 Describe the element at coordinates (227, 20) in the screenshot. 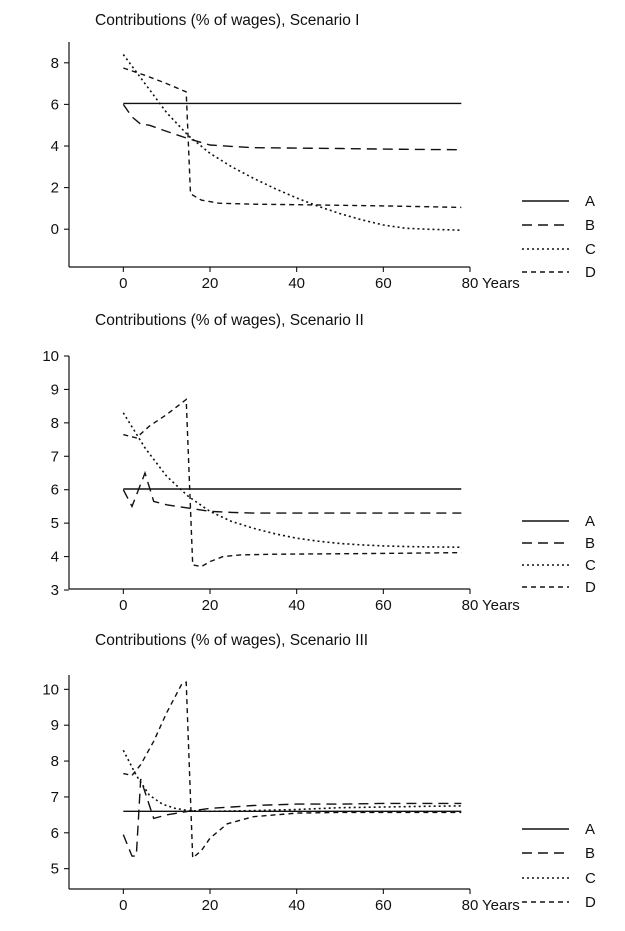

I see `chart-title: Contributions (% of wages), Scenario I` at that location.